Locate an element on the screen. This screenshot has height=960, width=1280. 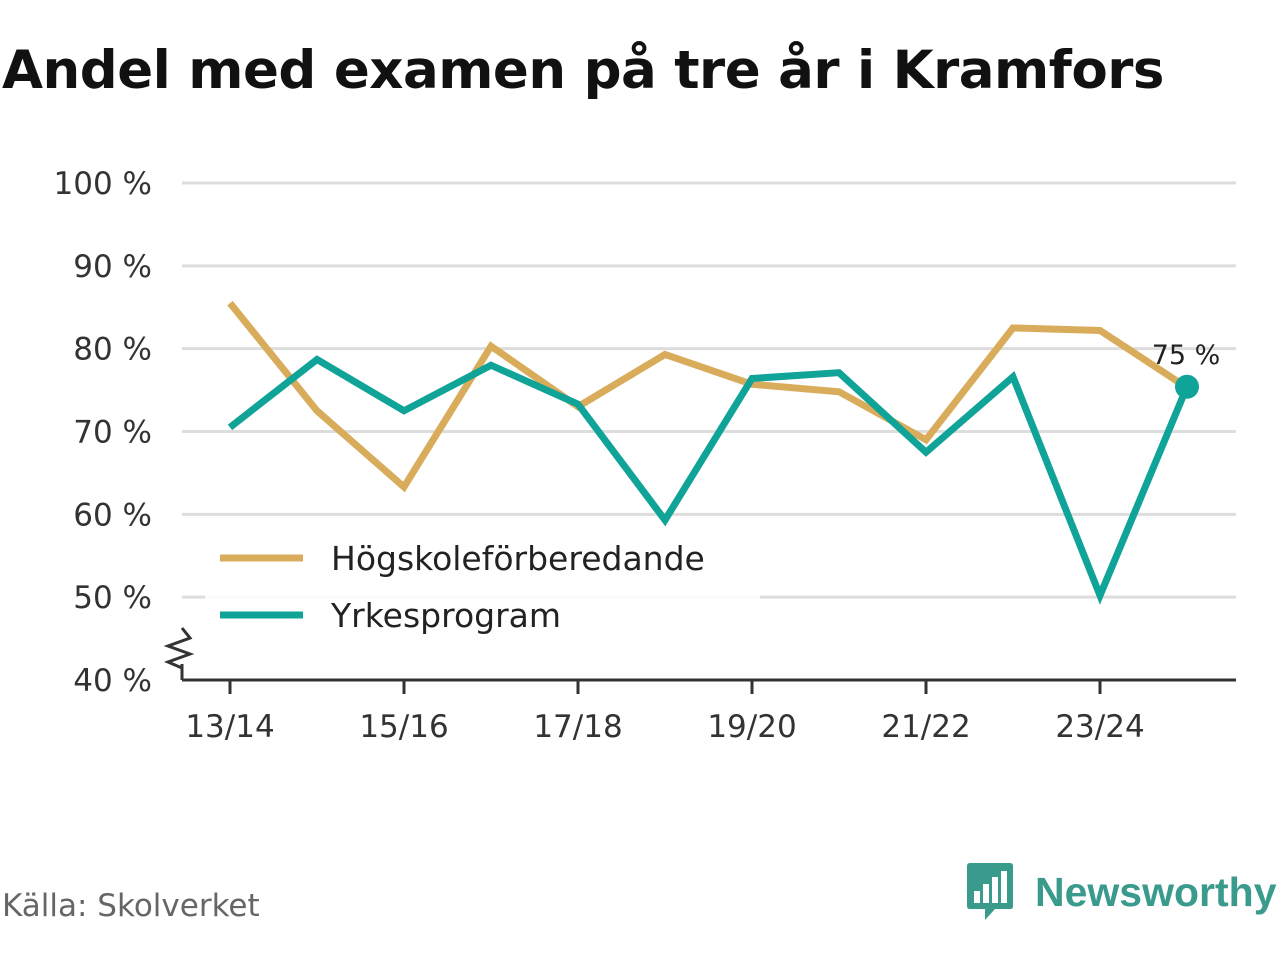
y-axis-break-icon is located at coordinates (179, 648).